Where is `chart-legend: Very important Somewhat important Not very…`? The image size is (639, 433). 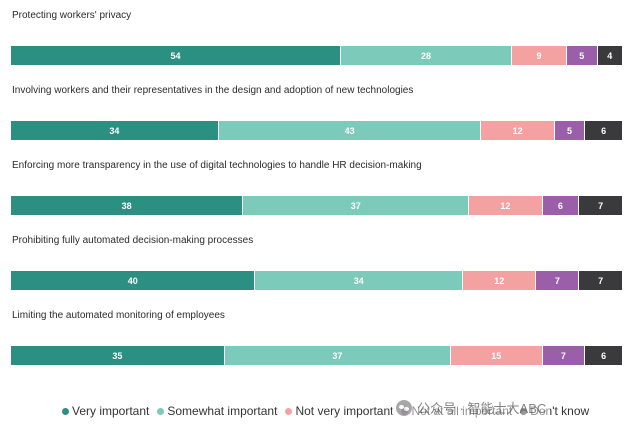 chart-legend: Very important Somewhat important Not very… is located at coordinates (325, 411).